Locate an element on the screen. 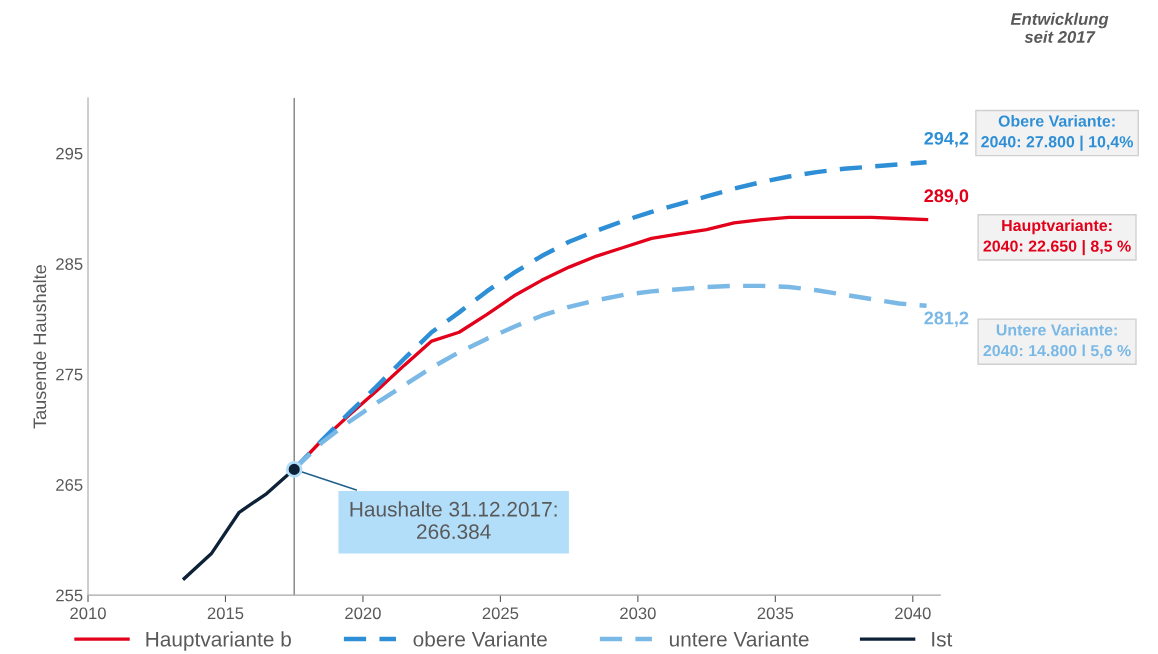 The height and width of the screenshot is (654, 1158). text: Untere Variante: 2040: 14.800 l 5,6 % is located at coordinates (1057, 341).